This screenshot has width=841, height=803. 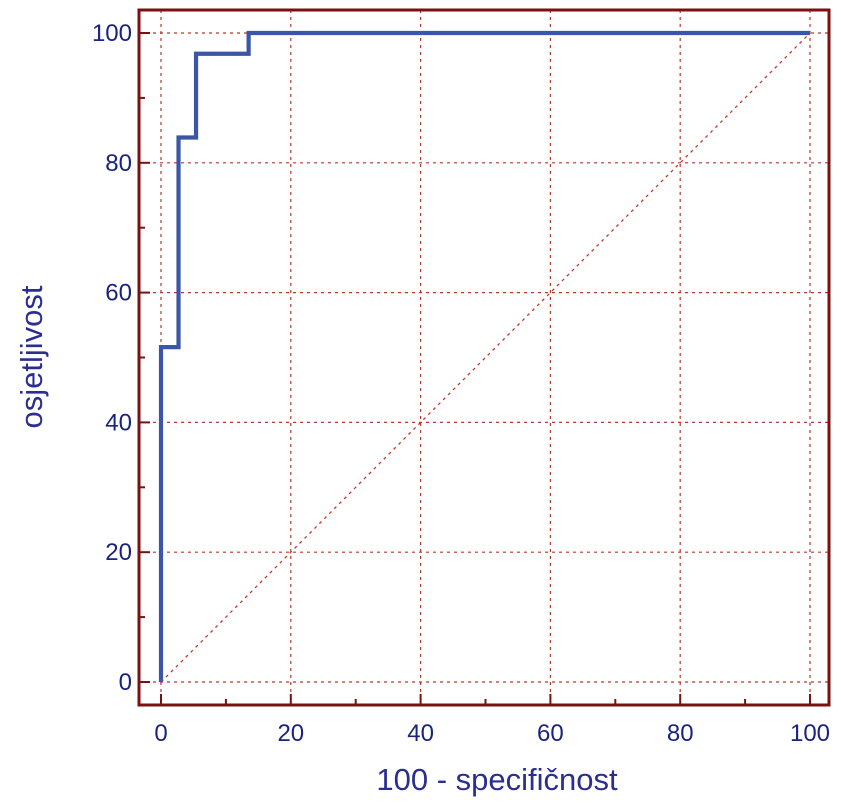 What do you see at coordinates (118, 552) in the screenshot?
I see `y-tick-label-1: 20` at bounding box center [118, 552].